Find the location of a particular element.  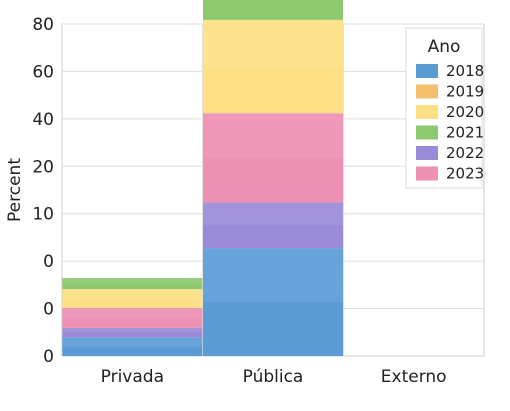

y-axis-title: Percent is located at coordinates (15, 190).